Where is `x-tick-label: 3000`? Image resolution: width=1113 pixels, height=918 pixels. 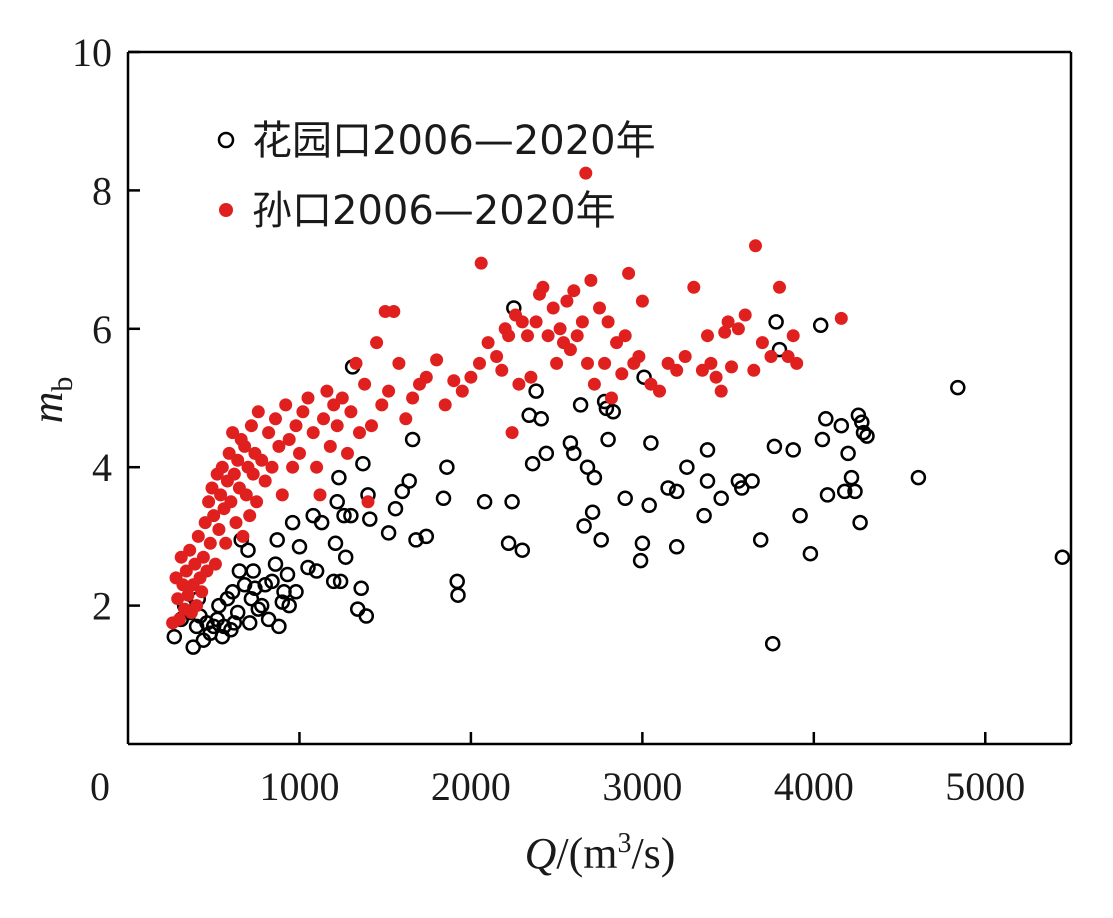 x-tick-label: 3000 is located at coordinates (642, 786).